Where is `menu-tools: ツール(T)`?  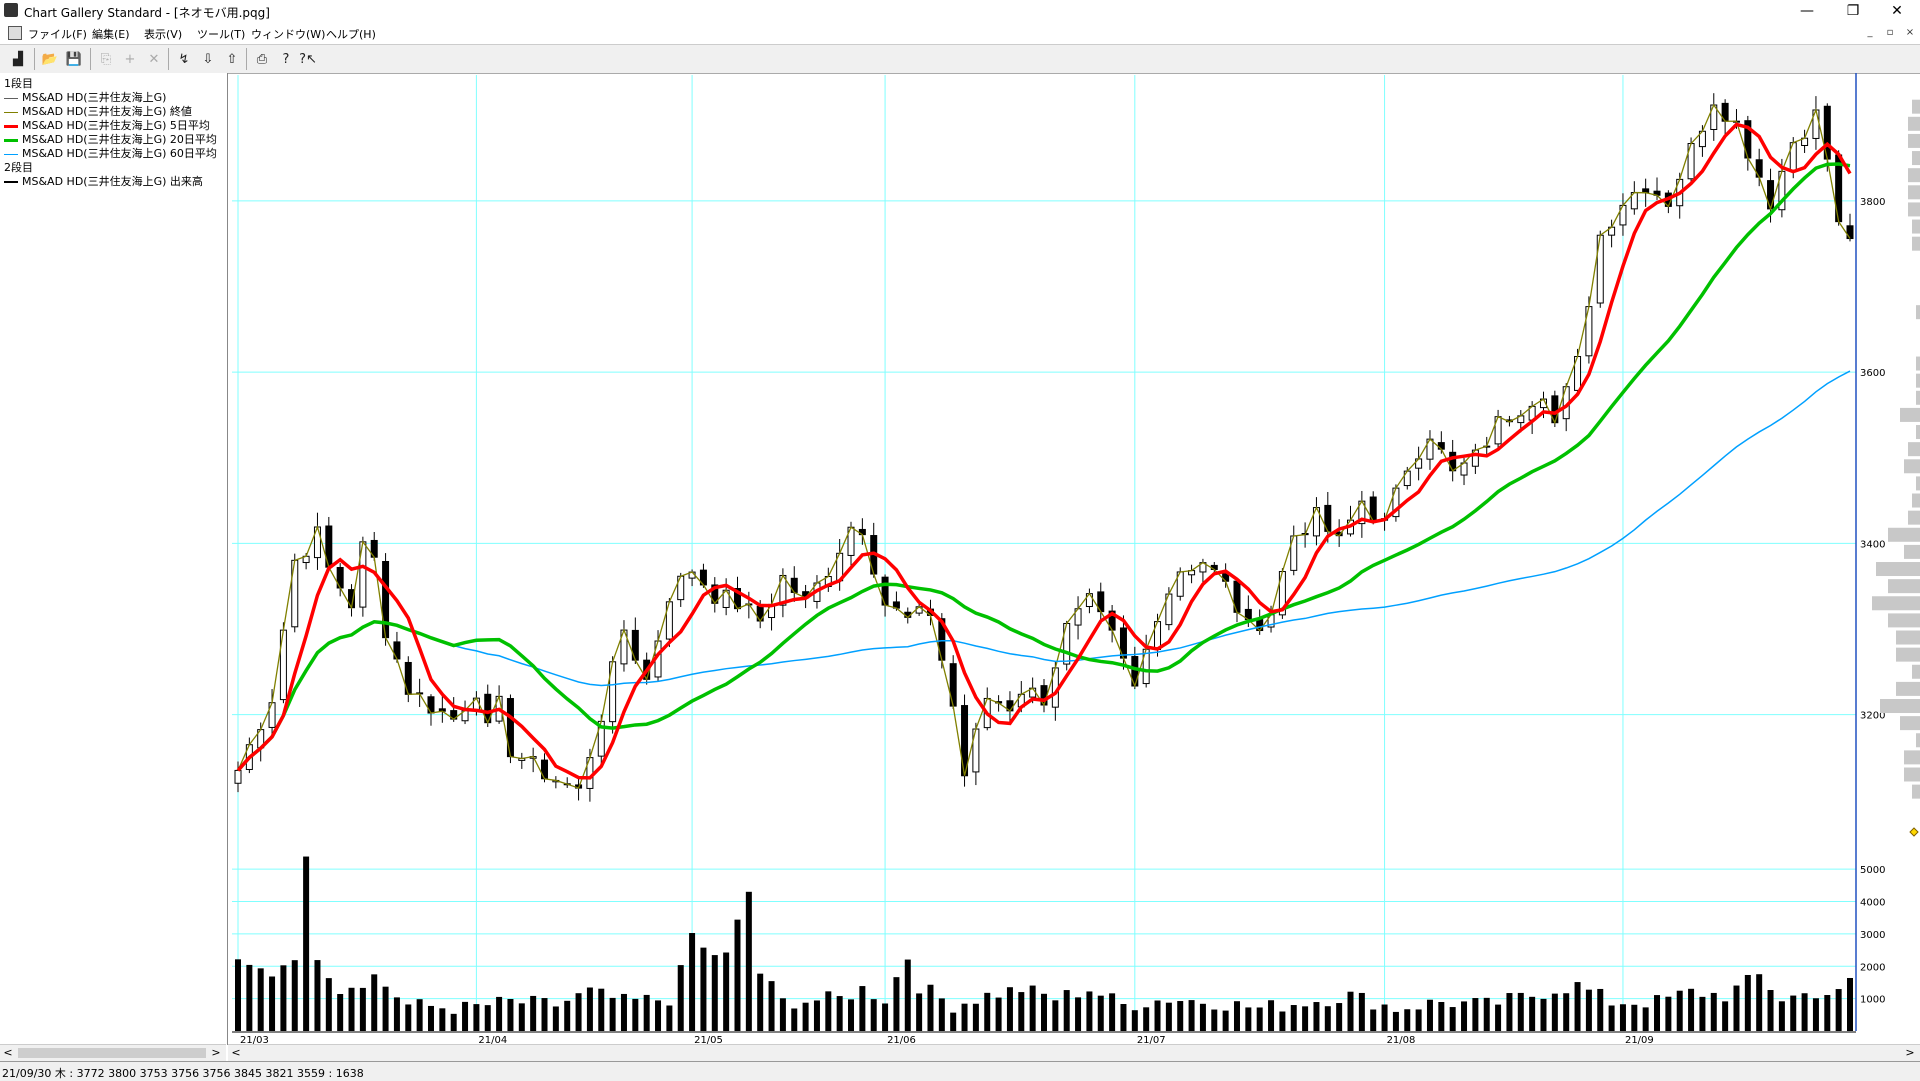 menu-tools: ツール(T) is located at coordinates (221, 34).